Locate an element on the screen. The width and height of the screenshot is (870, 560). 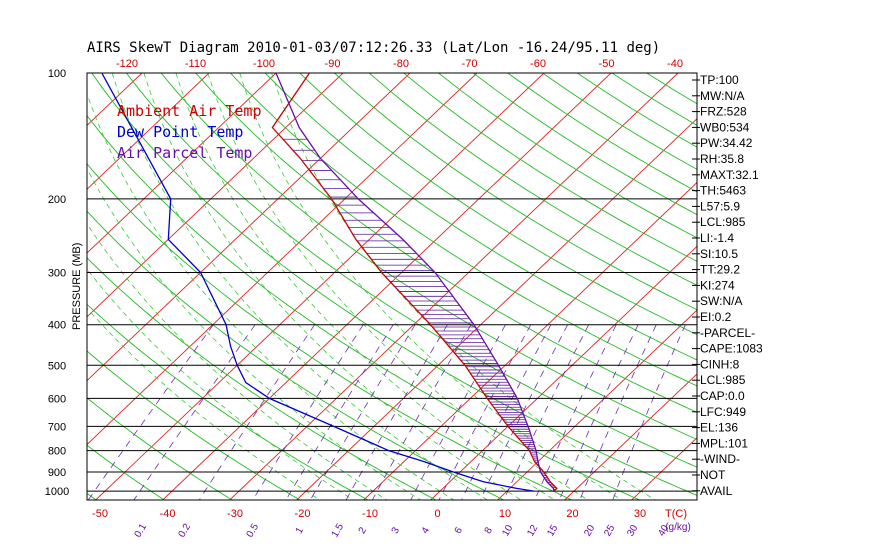
pressure-tick-label: 700 is located at coordinates (57, 427).